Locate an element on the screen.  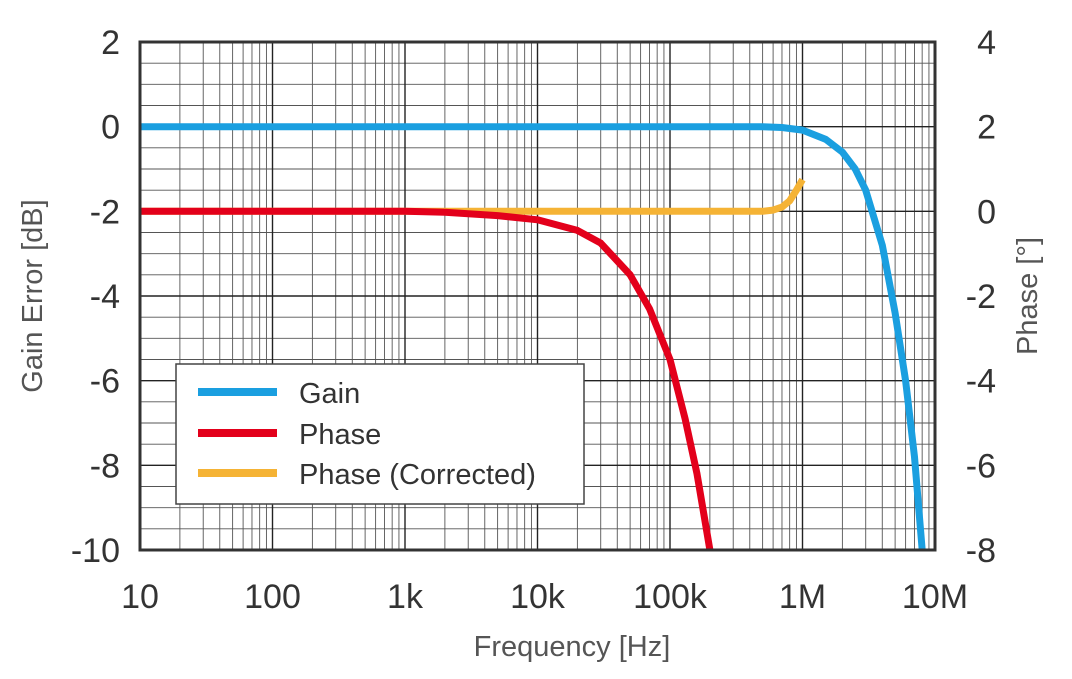
y-right-tick-label: 2 is located at coordinates (986, 128).